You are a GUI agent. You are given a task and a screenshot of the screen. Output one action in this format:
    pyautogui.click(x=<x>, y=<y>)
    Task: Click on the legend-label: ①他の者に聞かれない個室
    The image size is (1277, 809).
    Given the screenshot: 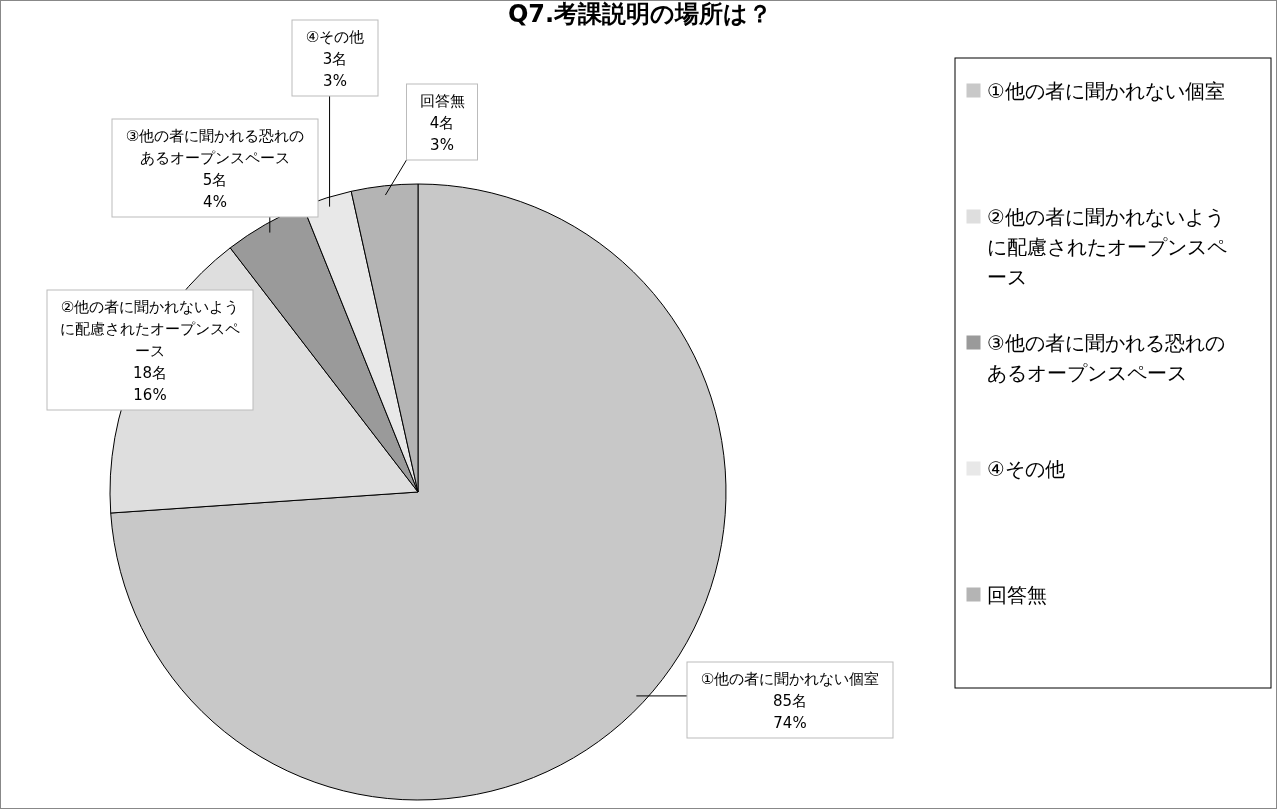 What is the action you would take?
    pyautogui.click(x=1106, y=91)
    